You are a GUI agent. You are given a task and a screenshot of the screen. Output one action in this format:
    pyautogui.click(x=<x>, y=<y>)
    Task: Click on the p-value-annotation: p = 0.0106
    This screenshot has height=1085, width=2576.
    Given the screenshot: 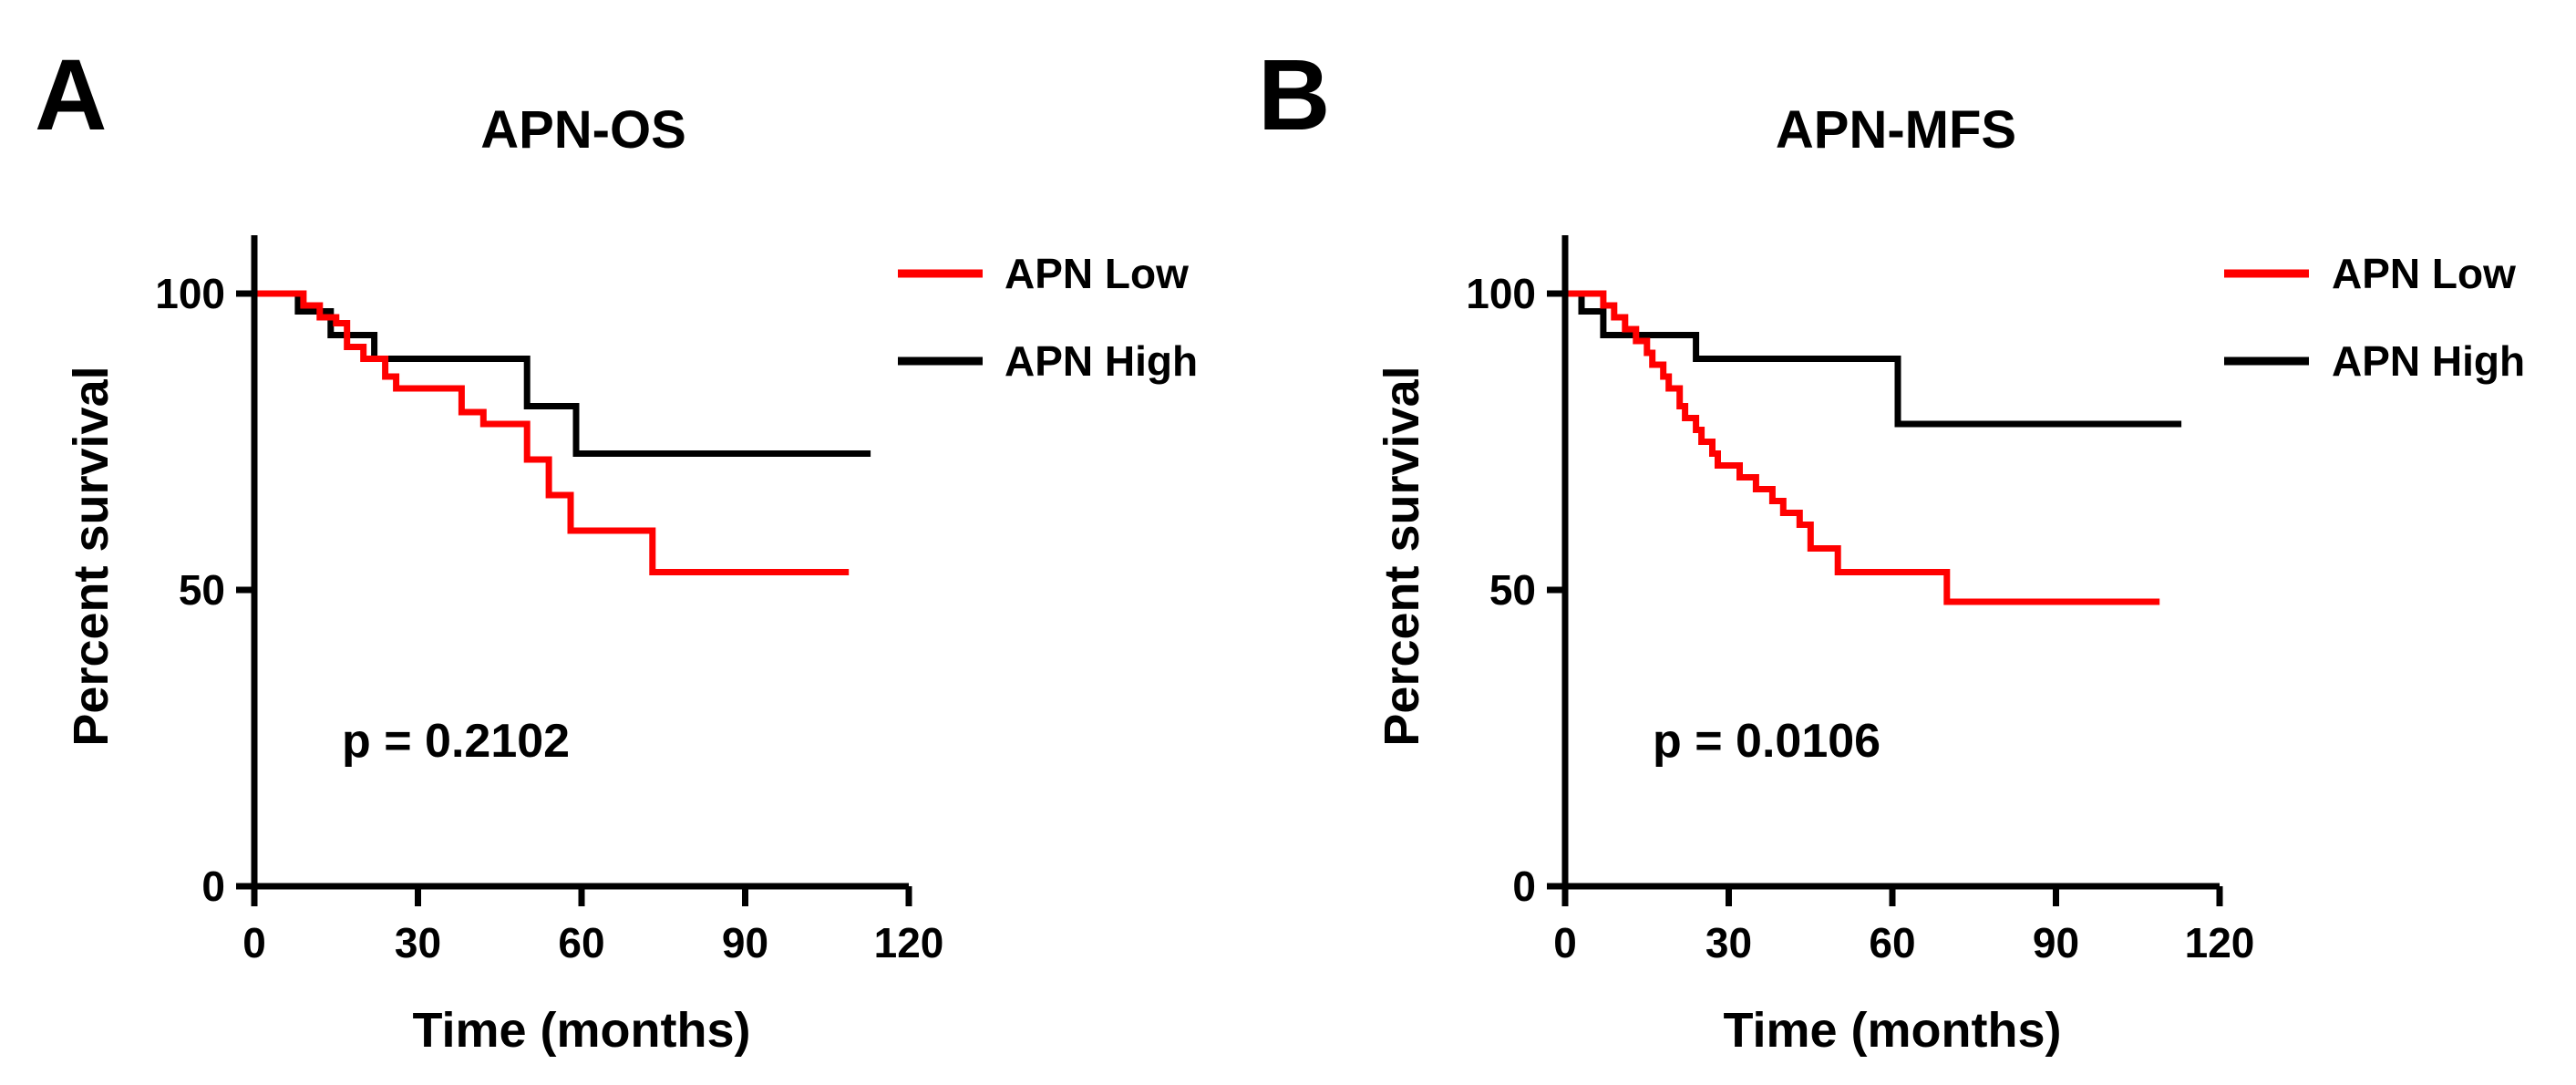 What is the action you would take?
    pyautogui.click(x=1766, y=741)
    